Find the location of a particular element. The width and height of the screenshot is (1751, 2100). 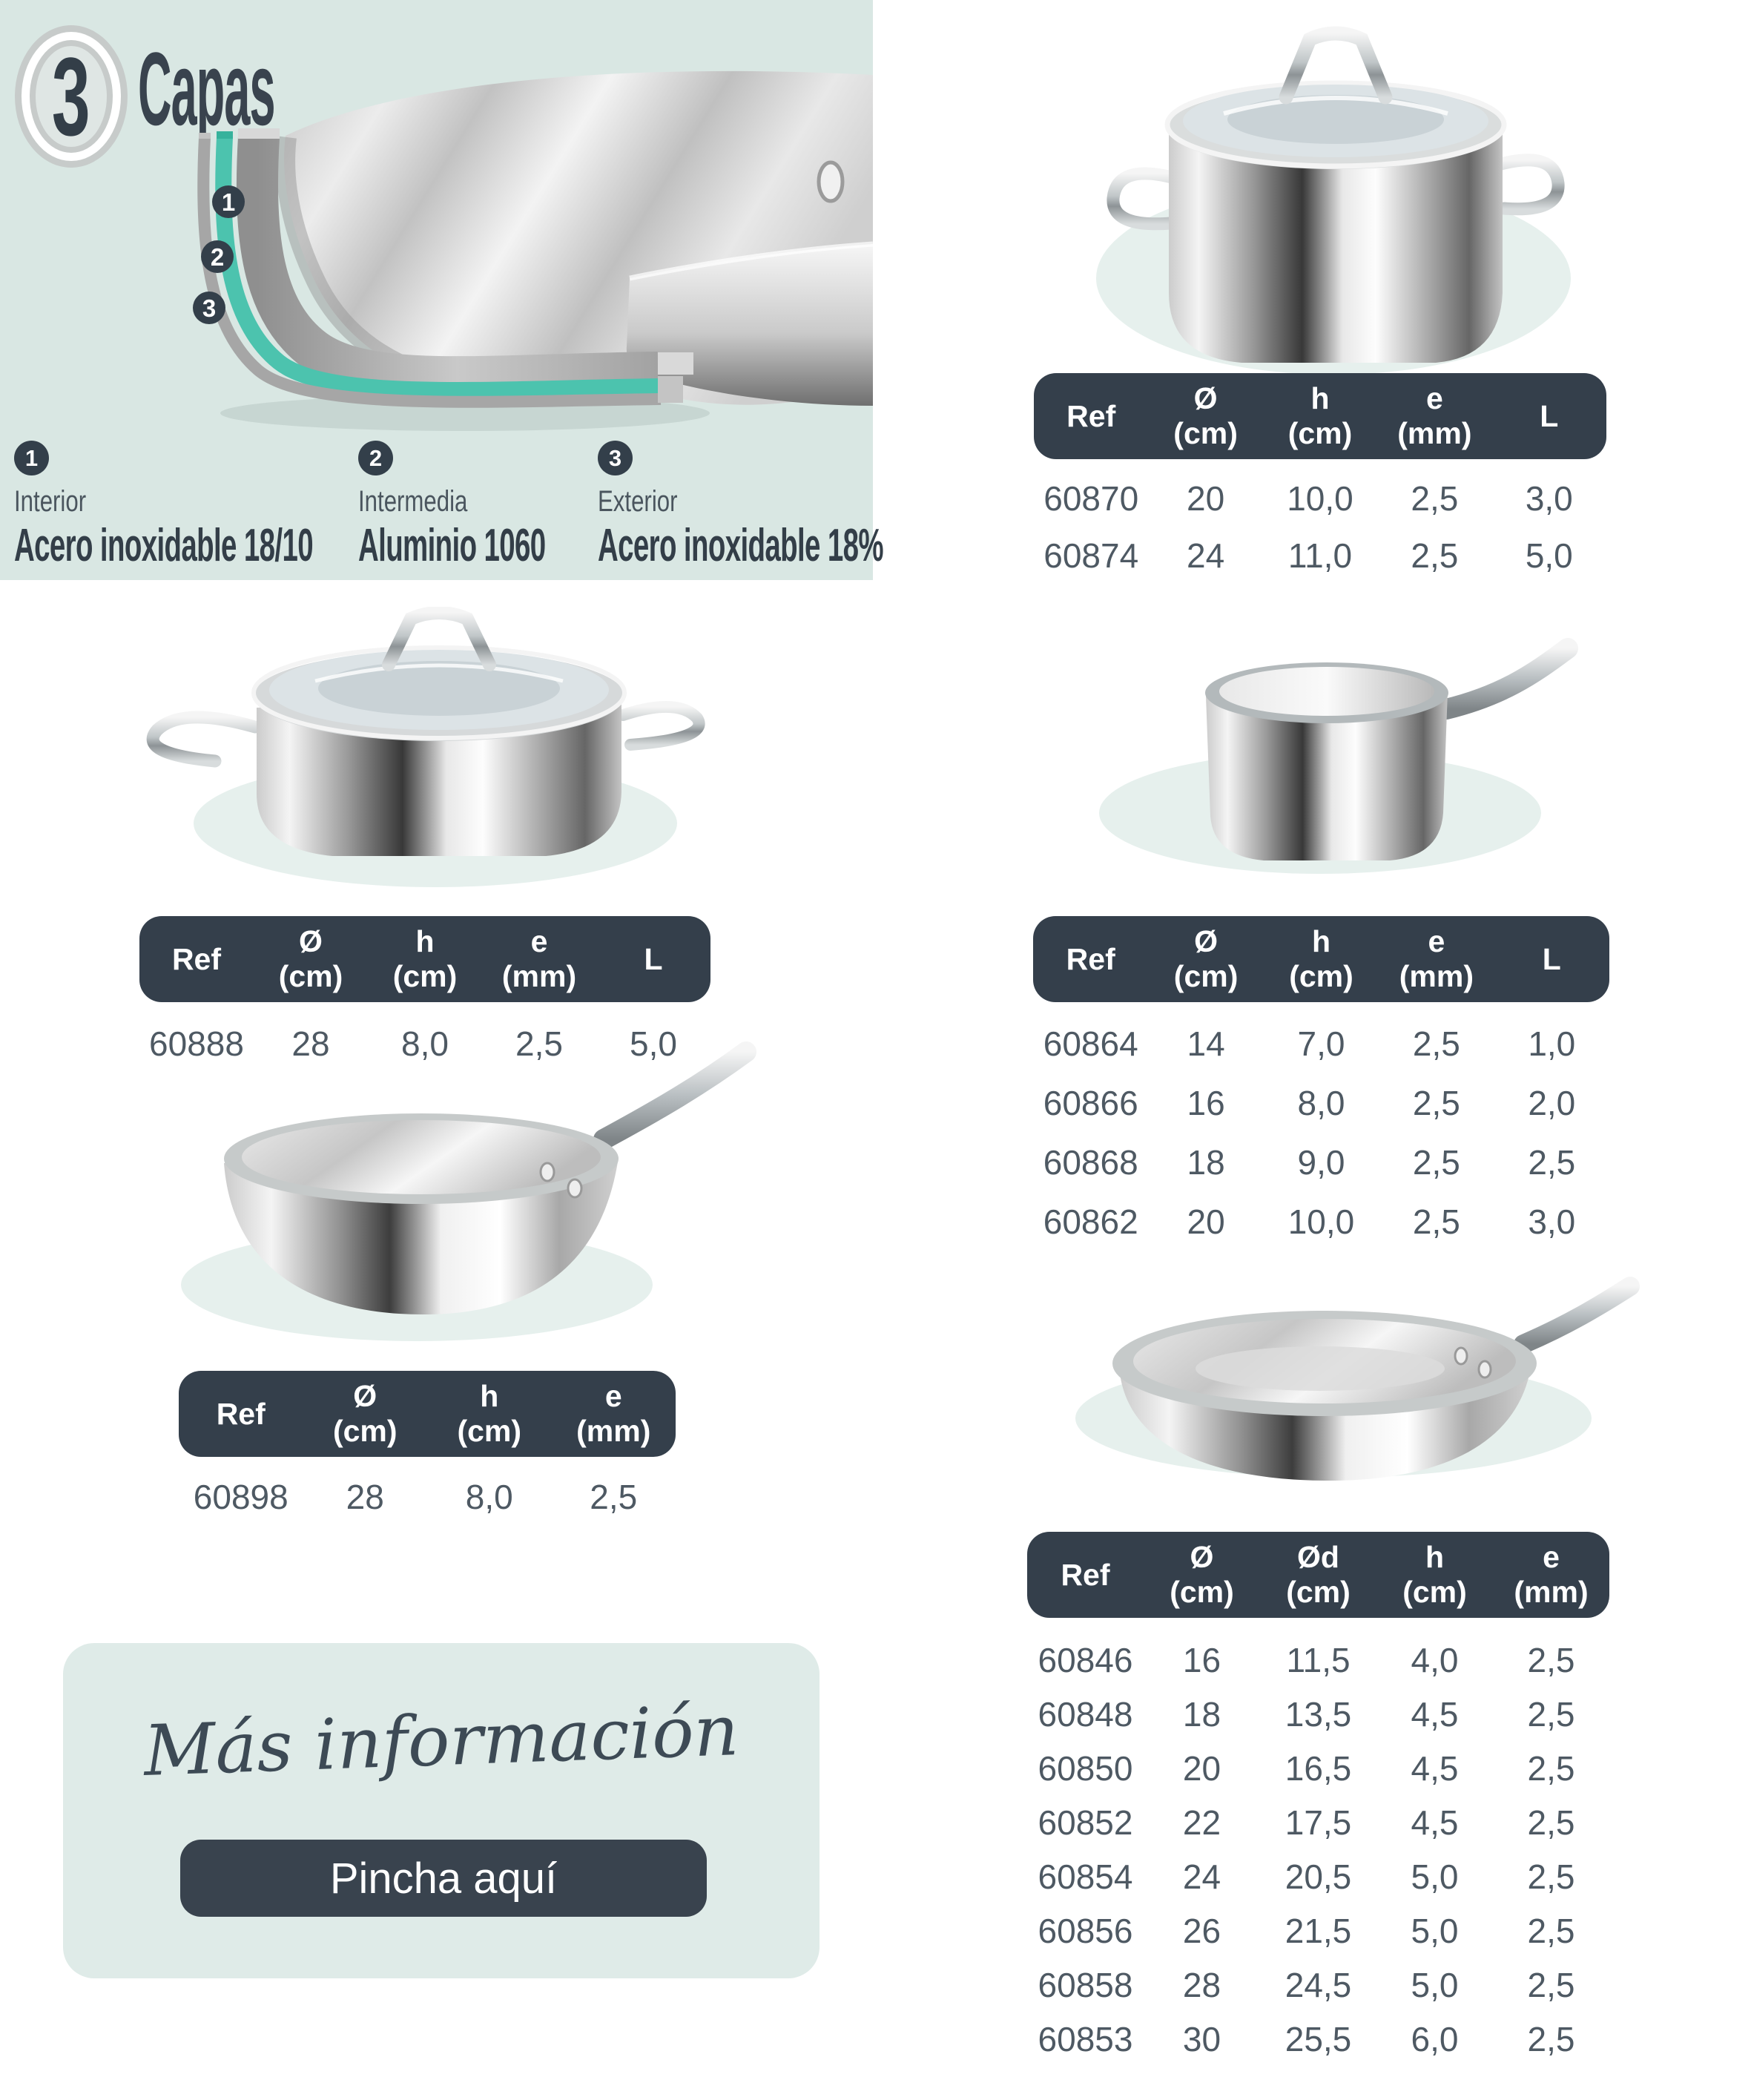

more-info-card: Más información Pincha aquí is located at coordinates (441, 1810).